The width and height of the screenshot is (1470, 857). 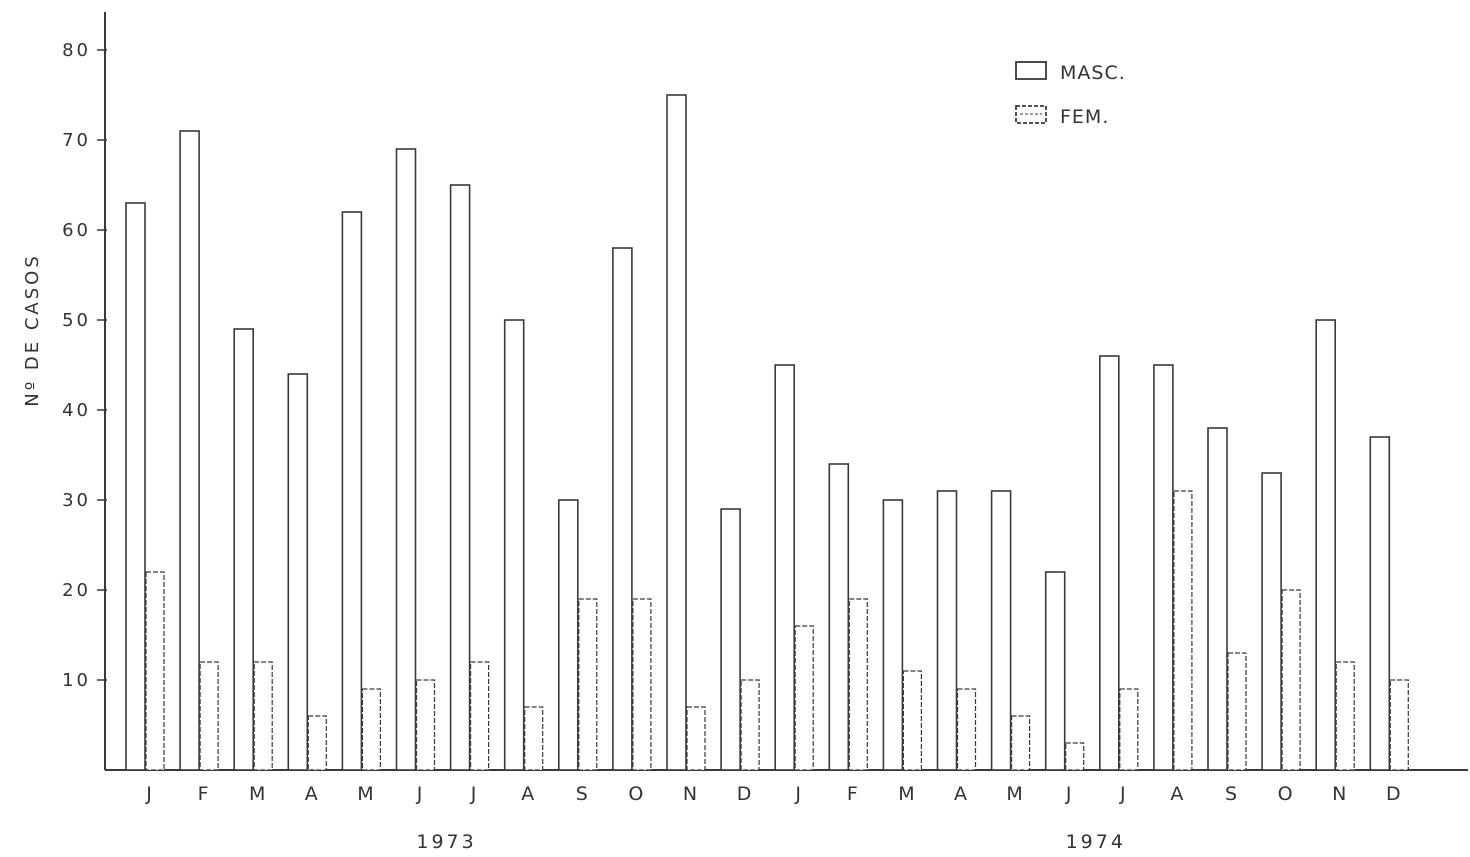 I want to click on y-tick-label: 30, so click(x=76, y=500).